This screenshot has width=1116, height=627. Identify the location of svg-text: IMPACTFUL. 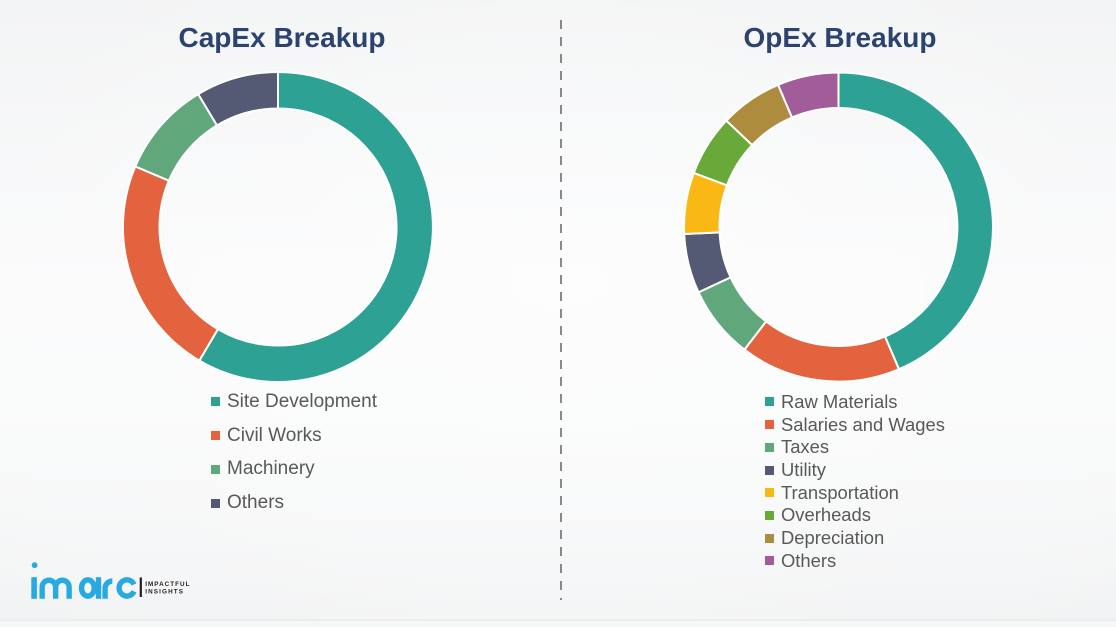
(167, 584).